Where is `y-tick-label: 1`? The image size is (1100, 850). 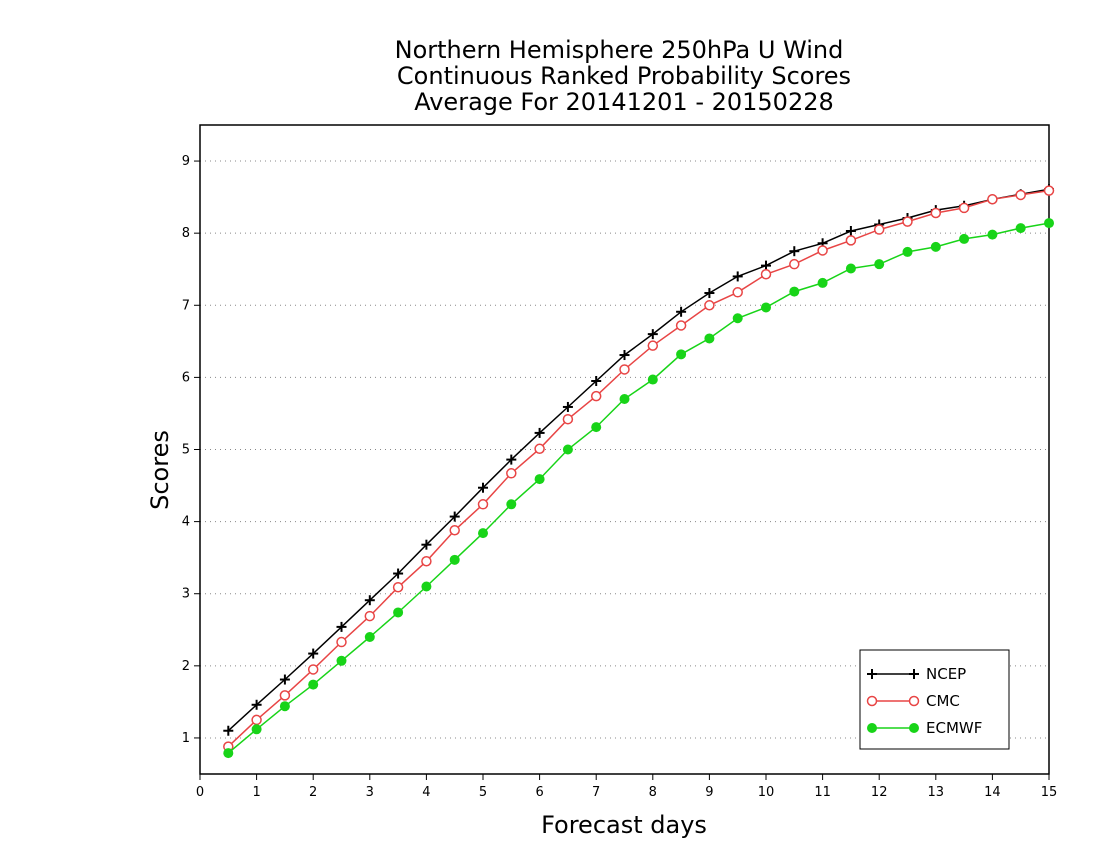 y-tick-label: 1 is located at coordinates (186, 738).